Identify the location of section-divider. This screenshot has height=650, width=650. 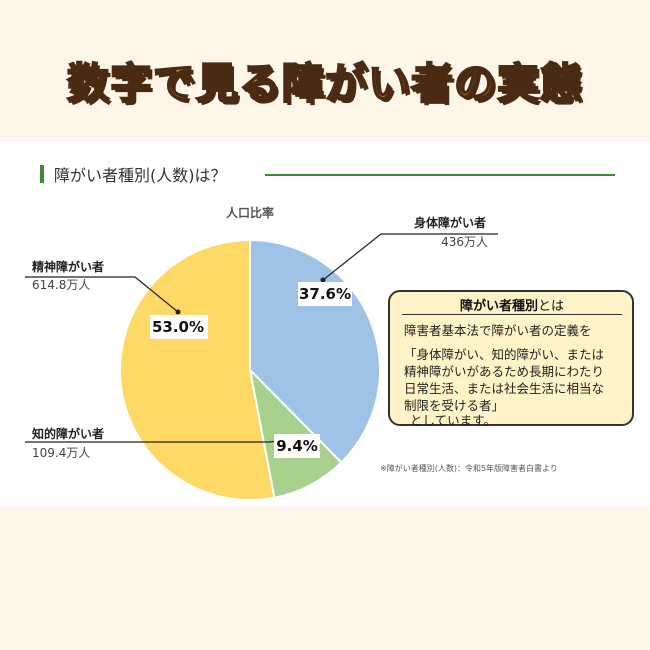
(440, 175).